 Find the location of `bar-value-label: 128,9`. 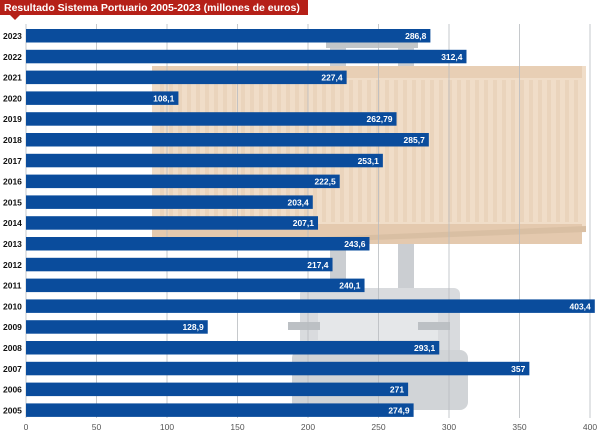

bar-value-label: 128,9 is located at coordinates (193, 327).